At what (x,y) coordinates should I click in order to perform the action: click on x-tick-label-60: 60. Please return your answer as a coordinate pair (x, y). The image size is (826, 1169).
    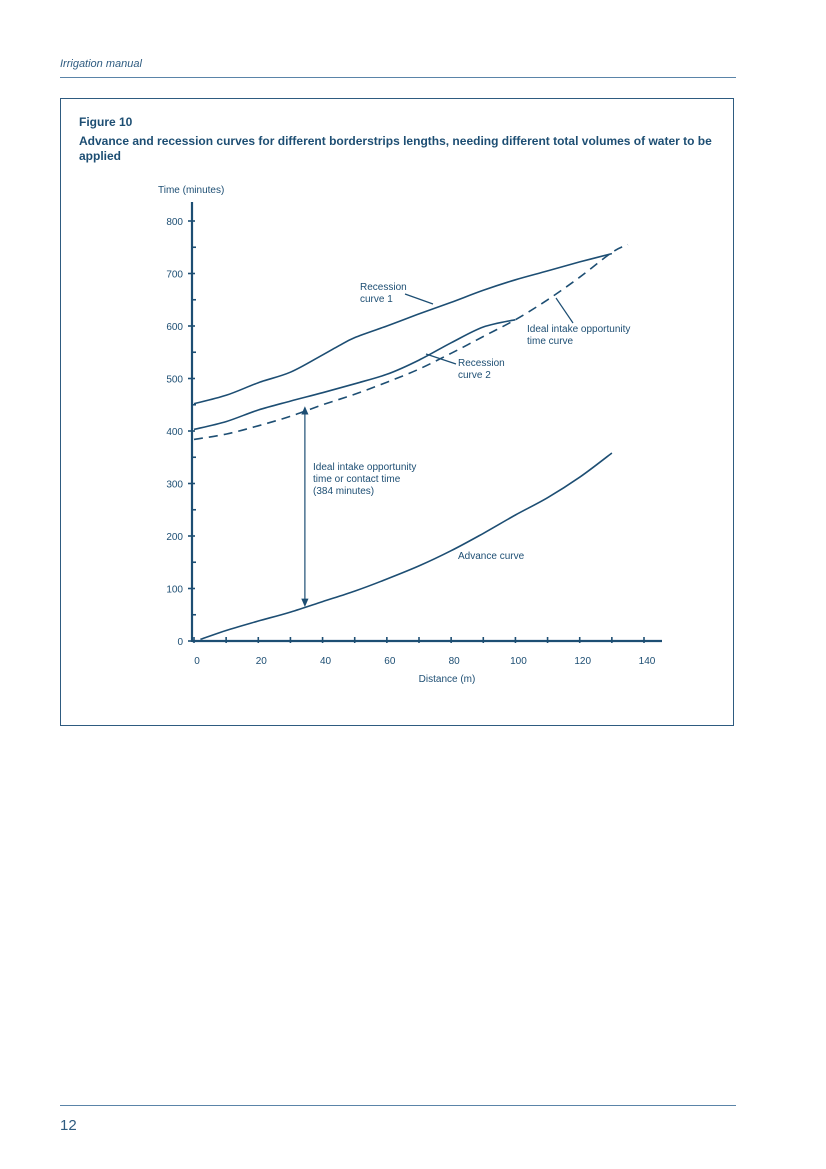
    Looking at the image, I should click on (390, 661).